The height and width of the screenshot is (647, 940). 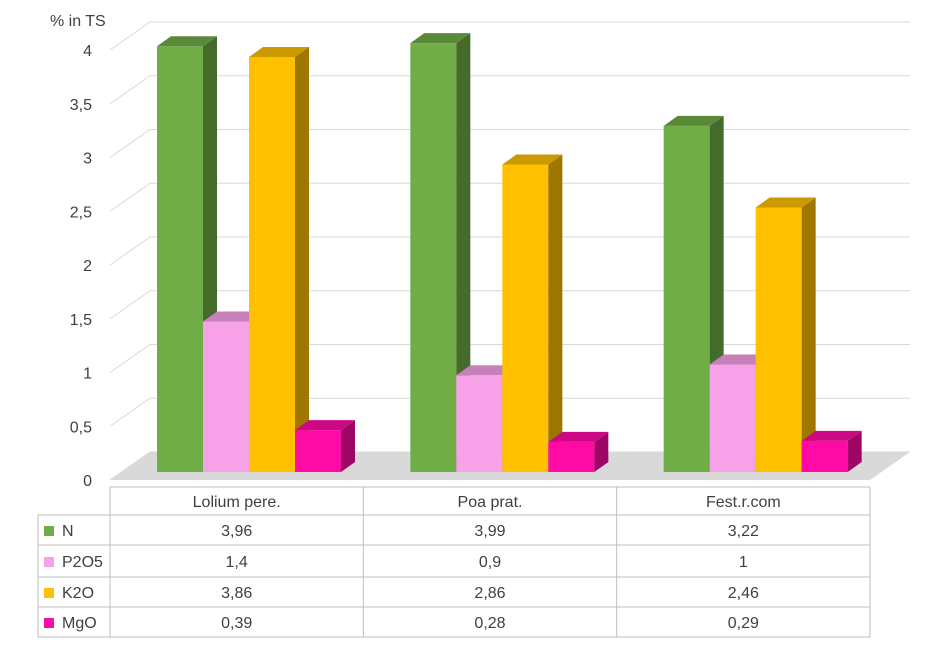 I want to click on y-tick-label: 0,5, so click(x=81, y=427).